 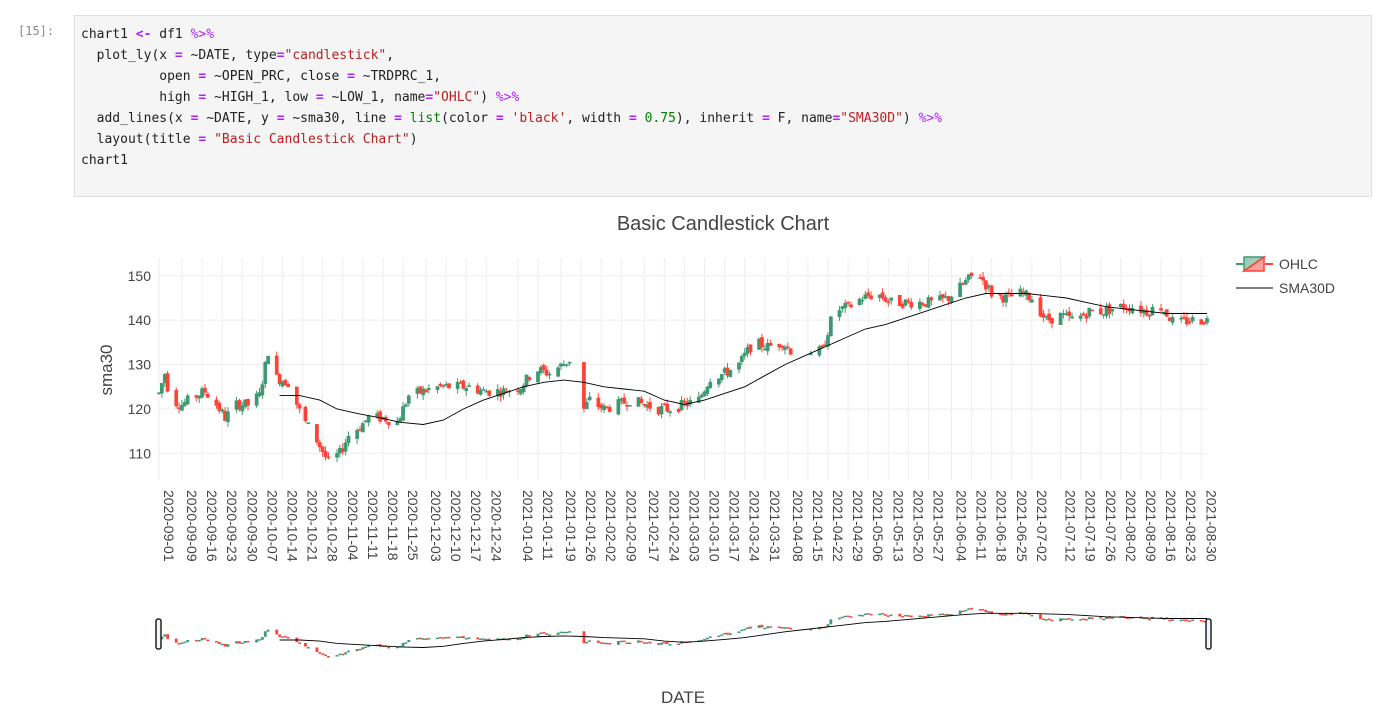 I want to click on code-token: chart1, so click(x=104, y=160).